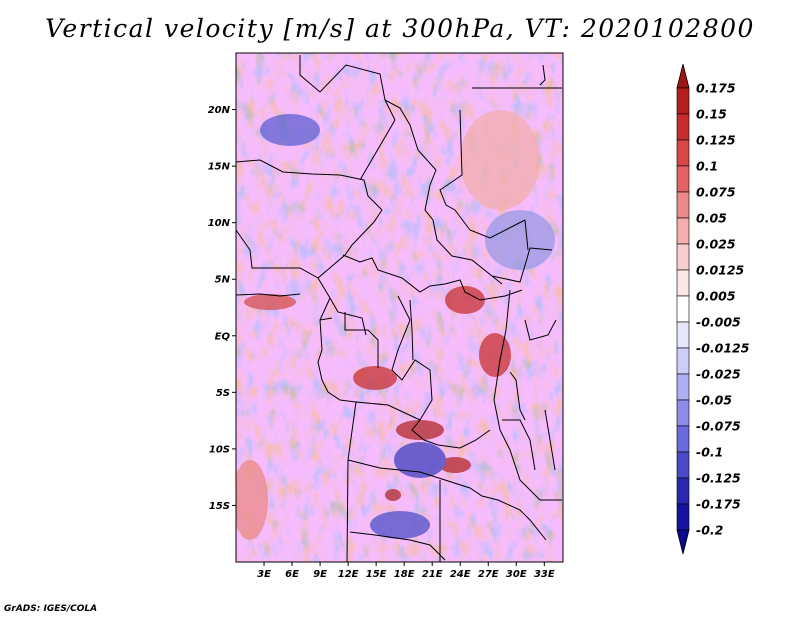 This screenshot has width=800, height=618. I want to click on colorbar-label: -0.0125, so click(723, 348).